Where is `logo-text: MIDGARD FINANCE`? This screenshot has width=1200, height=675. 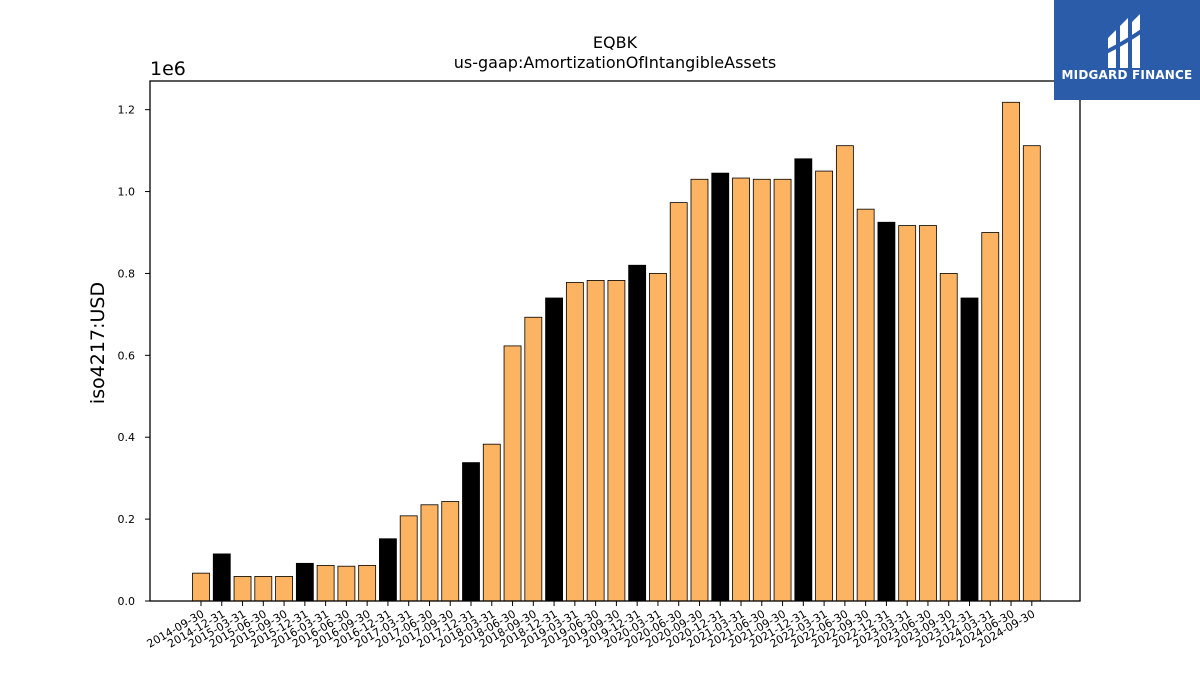
logo-text: MIDGARD FINANCE is located at coordinates (1127, 75).